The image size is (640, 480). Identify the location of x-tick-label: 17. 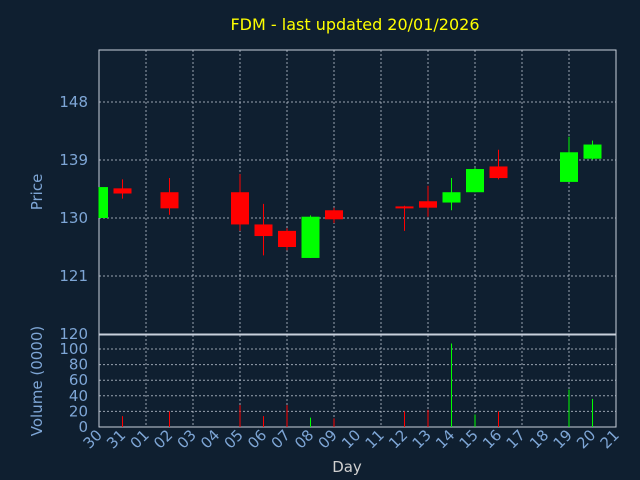
(516, 439).